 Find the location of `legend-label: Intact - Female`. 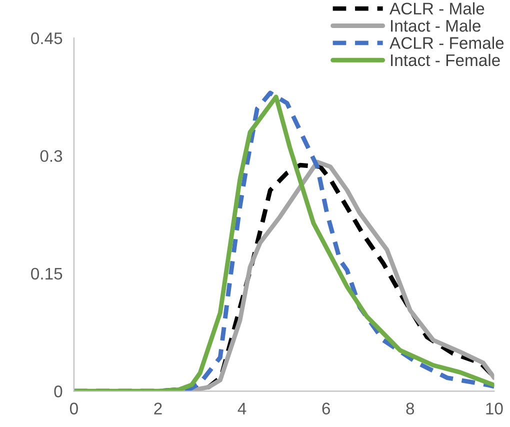

legend-label: Intact - Female is located at coordinates (445, 60).